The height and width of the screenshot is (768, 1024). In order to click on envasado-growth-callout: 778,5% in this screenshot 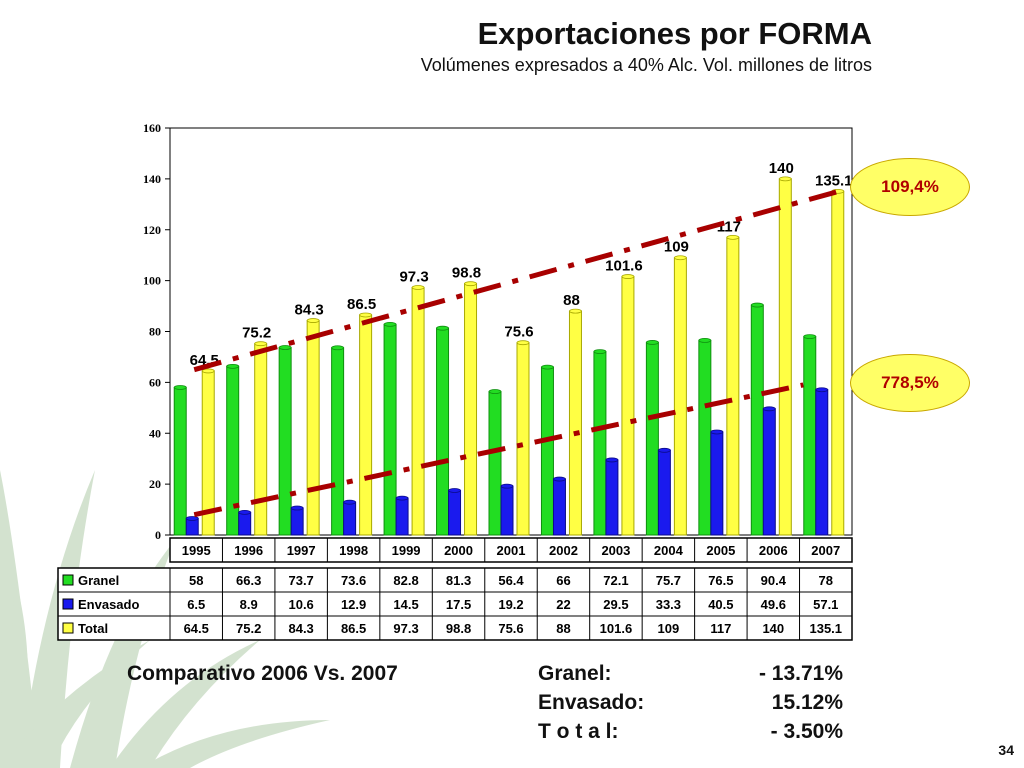, I will do `click(910, 383)`.